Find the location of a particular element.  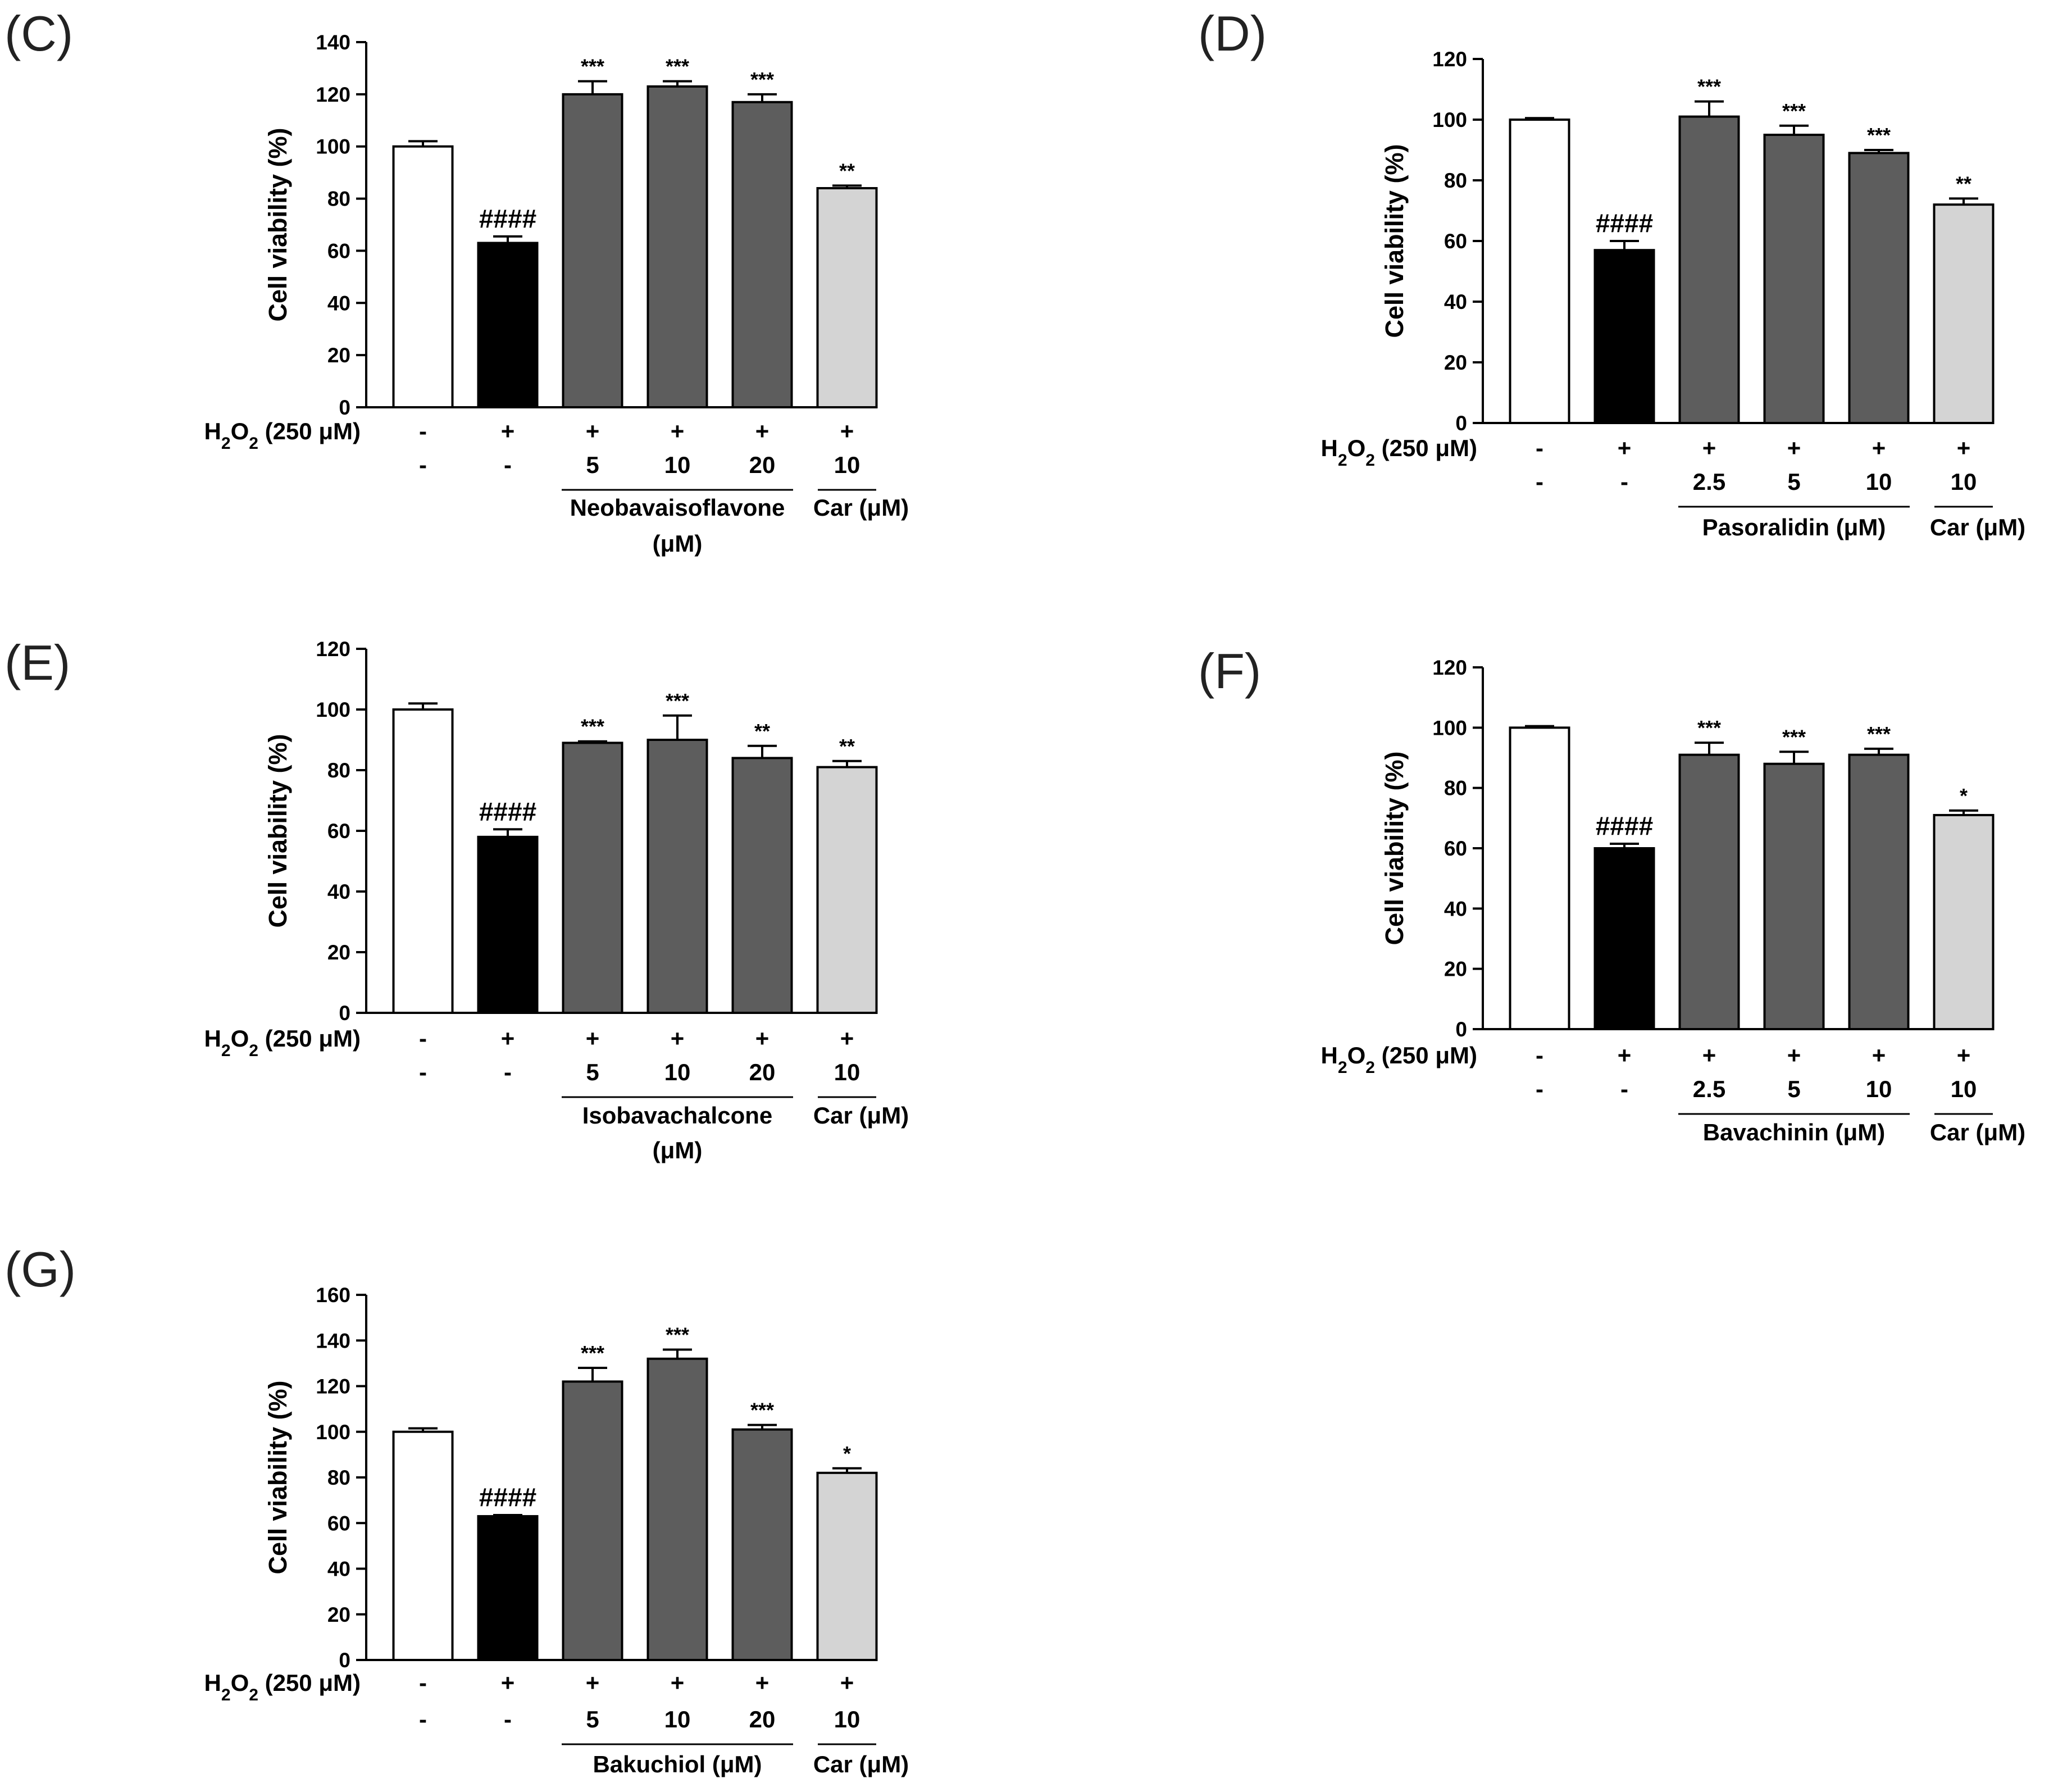

compound-label: Neobavaisoflavone is located at coordinates (677, 507).